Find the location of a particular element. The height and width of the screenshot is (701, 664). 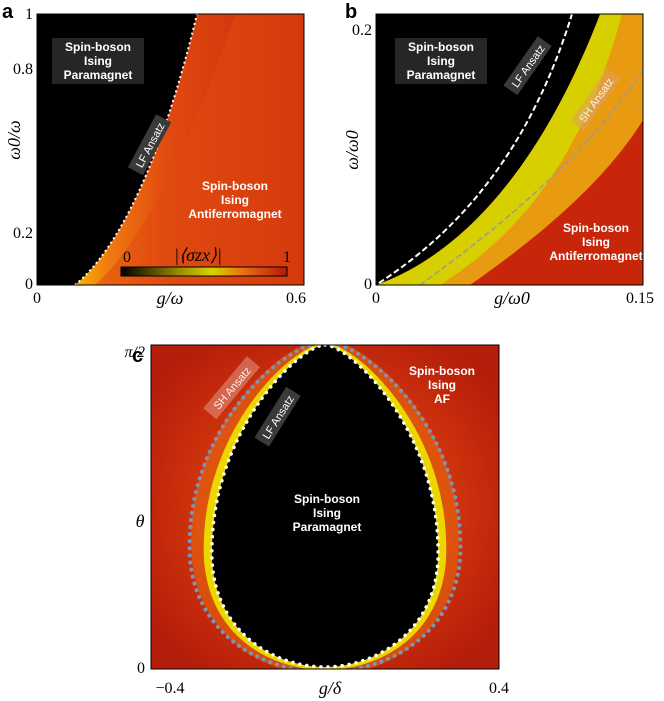

panel-b-lf-curve is located at coordinates (475, 149).